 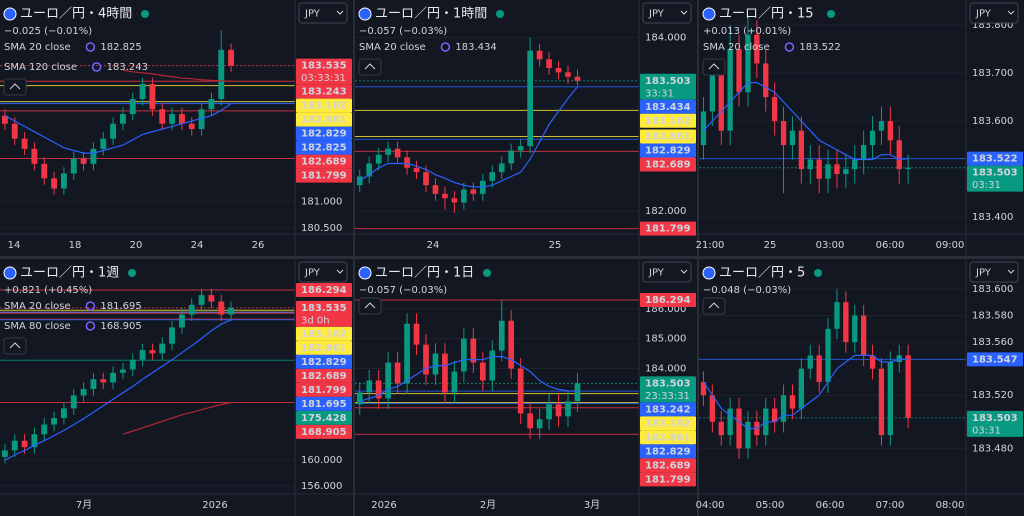 What do you see at coordinates (668, 423) in the screenshot?
I see `price-tag-label: 183.162` at bounding box center [668, 423].